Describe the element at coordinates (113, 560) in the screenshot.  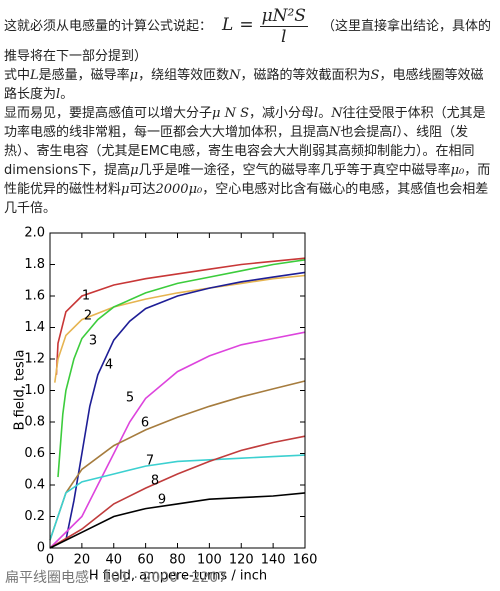
I see `x-tick-label: 40` at that location.